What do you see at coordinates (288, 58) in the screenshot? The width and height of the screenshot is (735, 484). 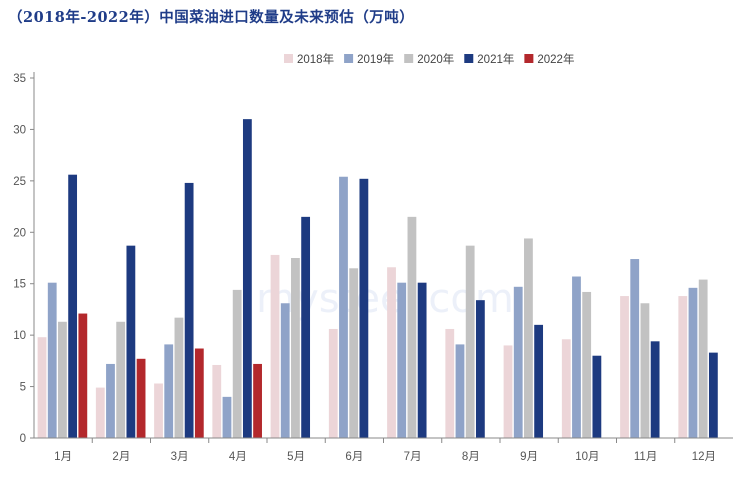 I see `legend-swatch-2018年` at bounding box center [288, 58].